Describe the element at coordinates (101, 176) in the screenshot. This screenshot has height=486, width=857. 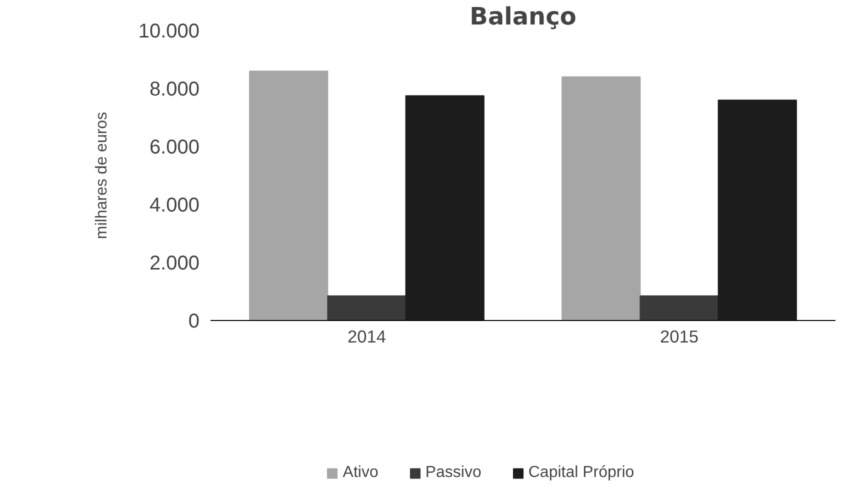
I see `y-axis-title: milhares de euros` at that location.